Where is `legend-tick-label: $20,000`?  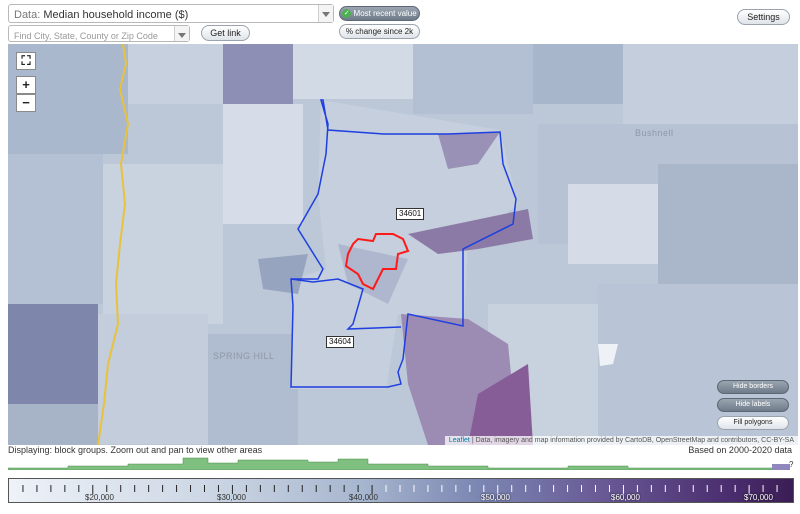 legend-tick-label: $20,000 is located at coordinates (99, 497).